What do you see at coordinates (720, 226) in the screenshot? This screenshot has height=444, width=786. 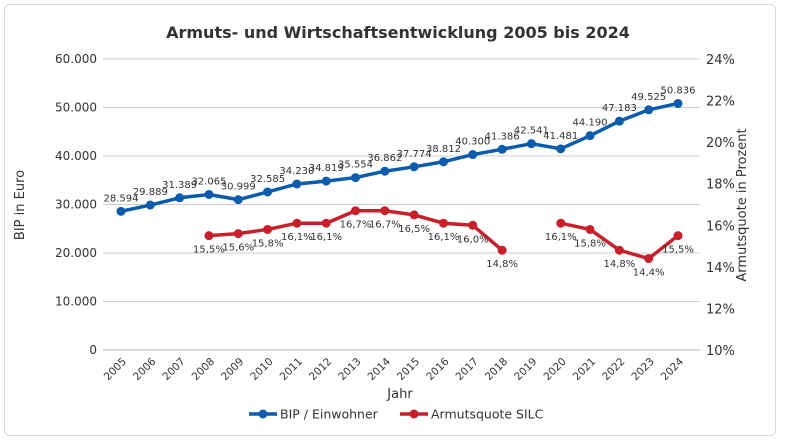 I see `y-right-tick-label: 16%` at bounding box center [720, 226].